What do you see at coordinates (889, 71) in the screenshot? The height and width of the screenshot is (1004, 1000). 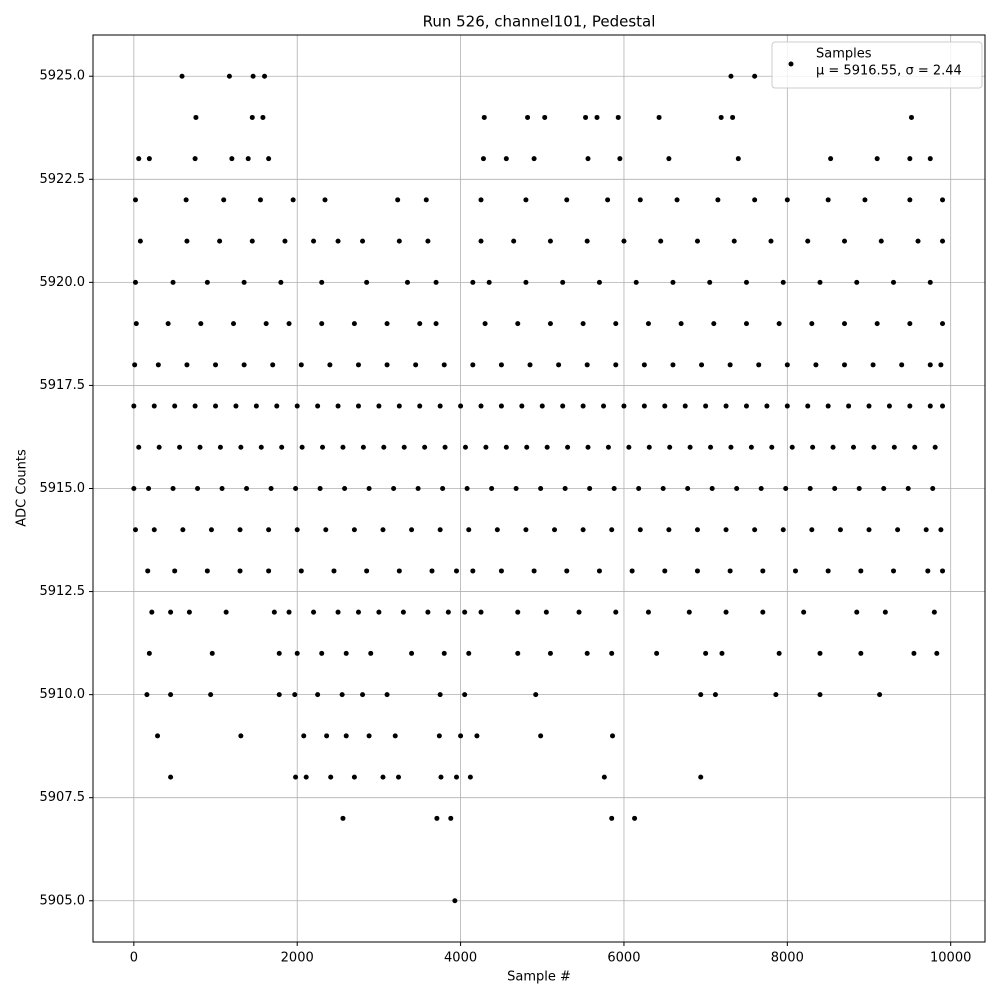 I see `legend-note: μ = 5916.55, σ = 2.44` at bounding box center [889, 71].